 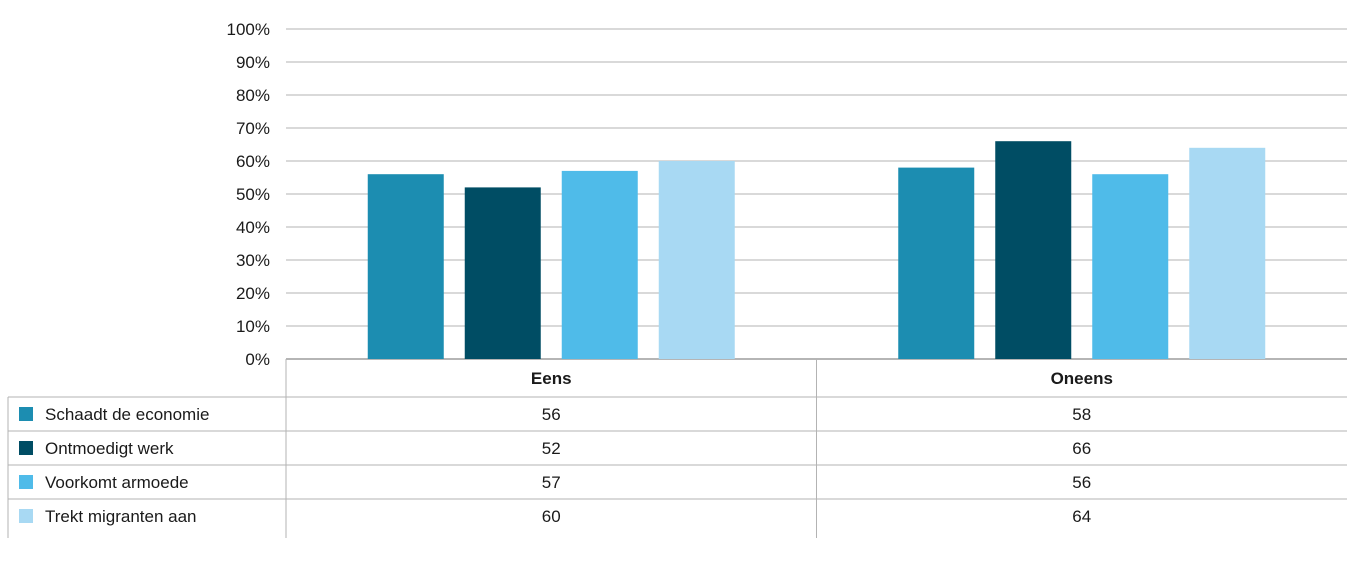 What do you see at coordinates (253, 260) in the screenshot?
I see `y-tick-label: 30%` at bounding box center [253, 260].